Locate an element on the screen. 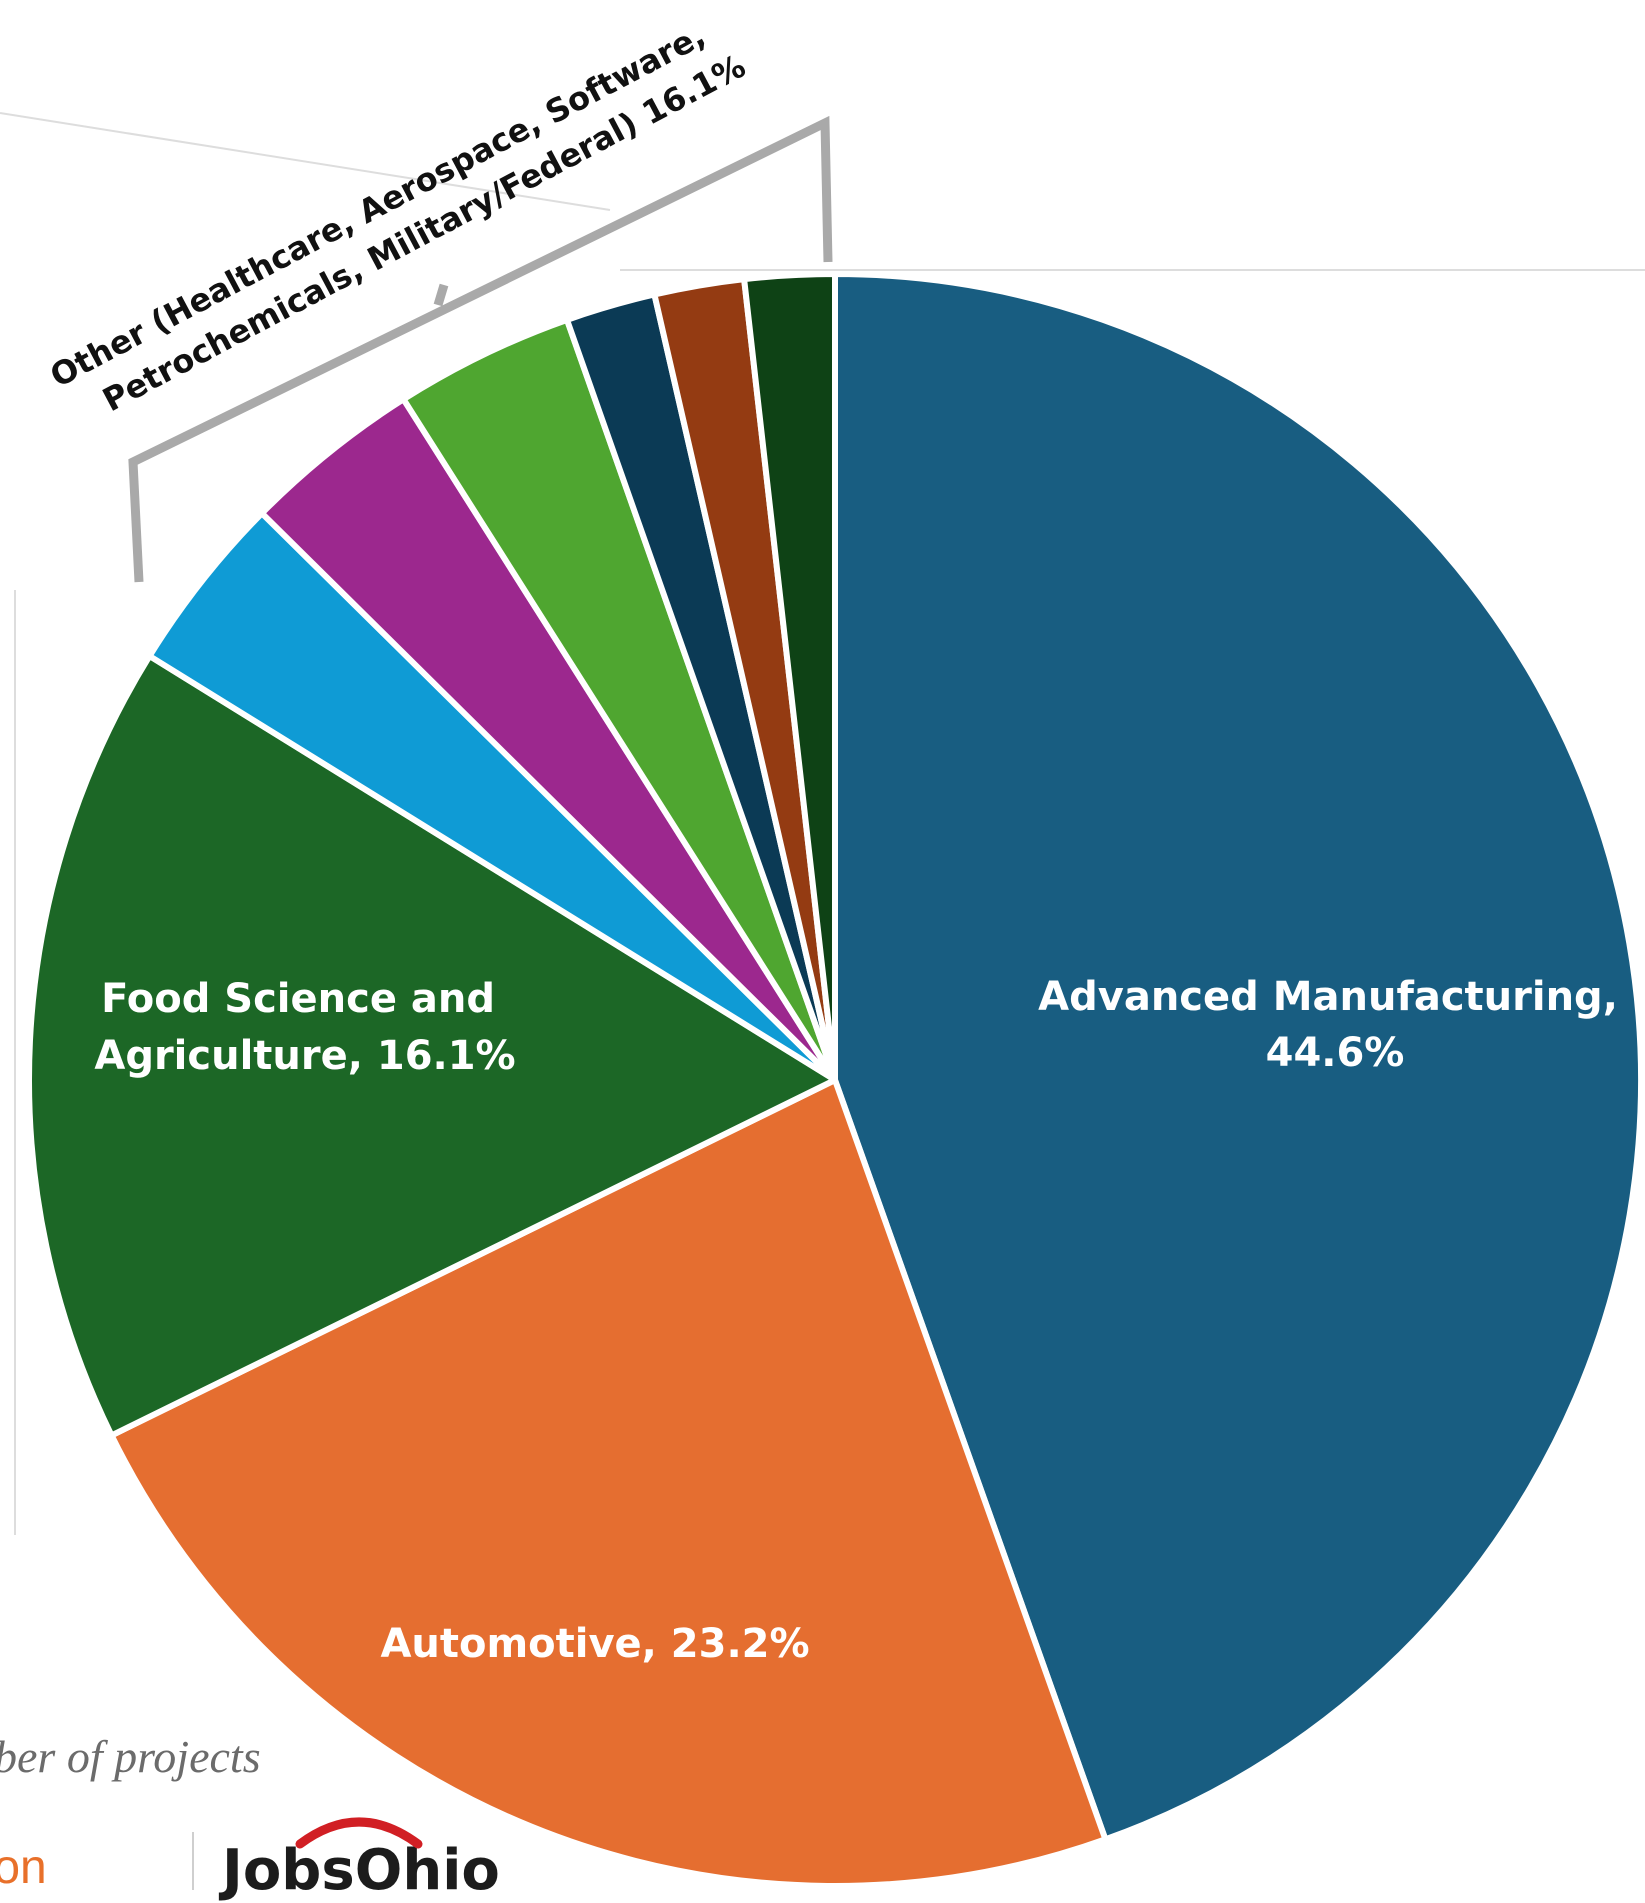 The image size is (1645, 1903). logo-arc-icon is located at coordinates (359, 1833).